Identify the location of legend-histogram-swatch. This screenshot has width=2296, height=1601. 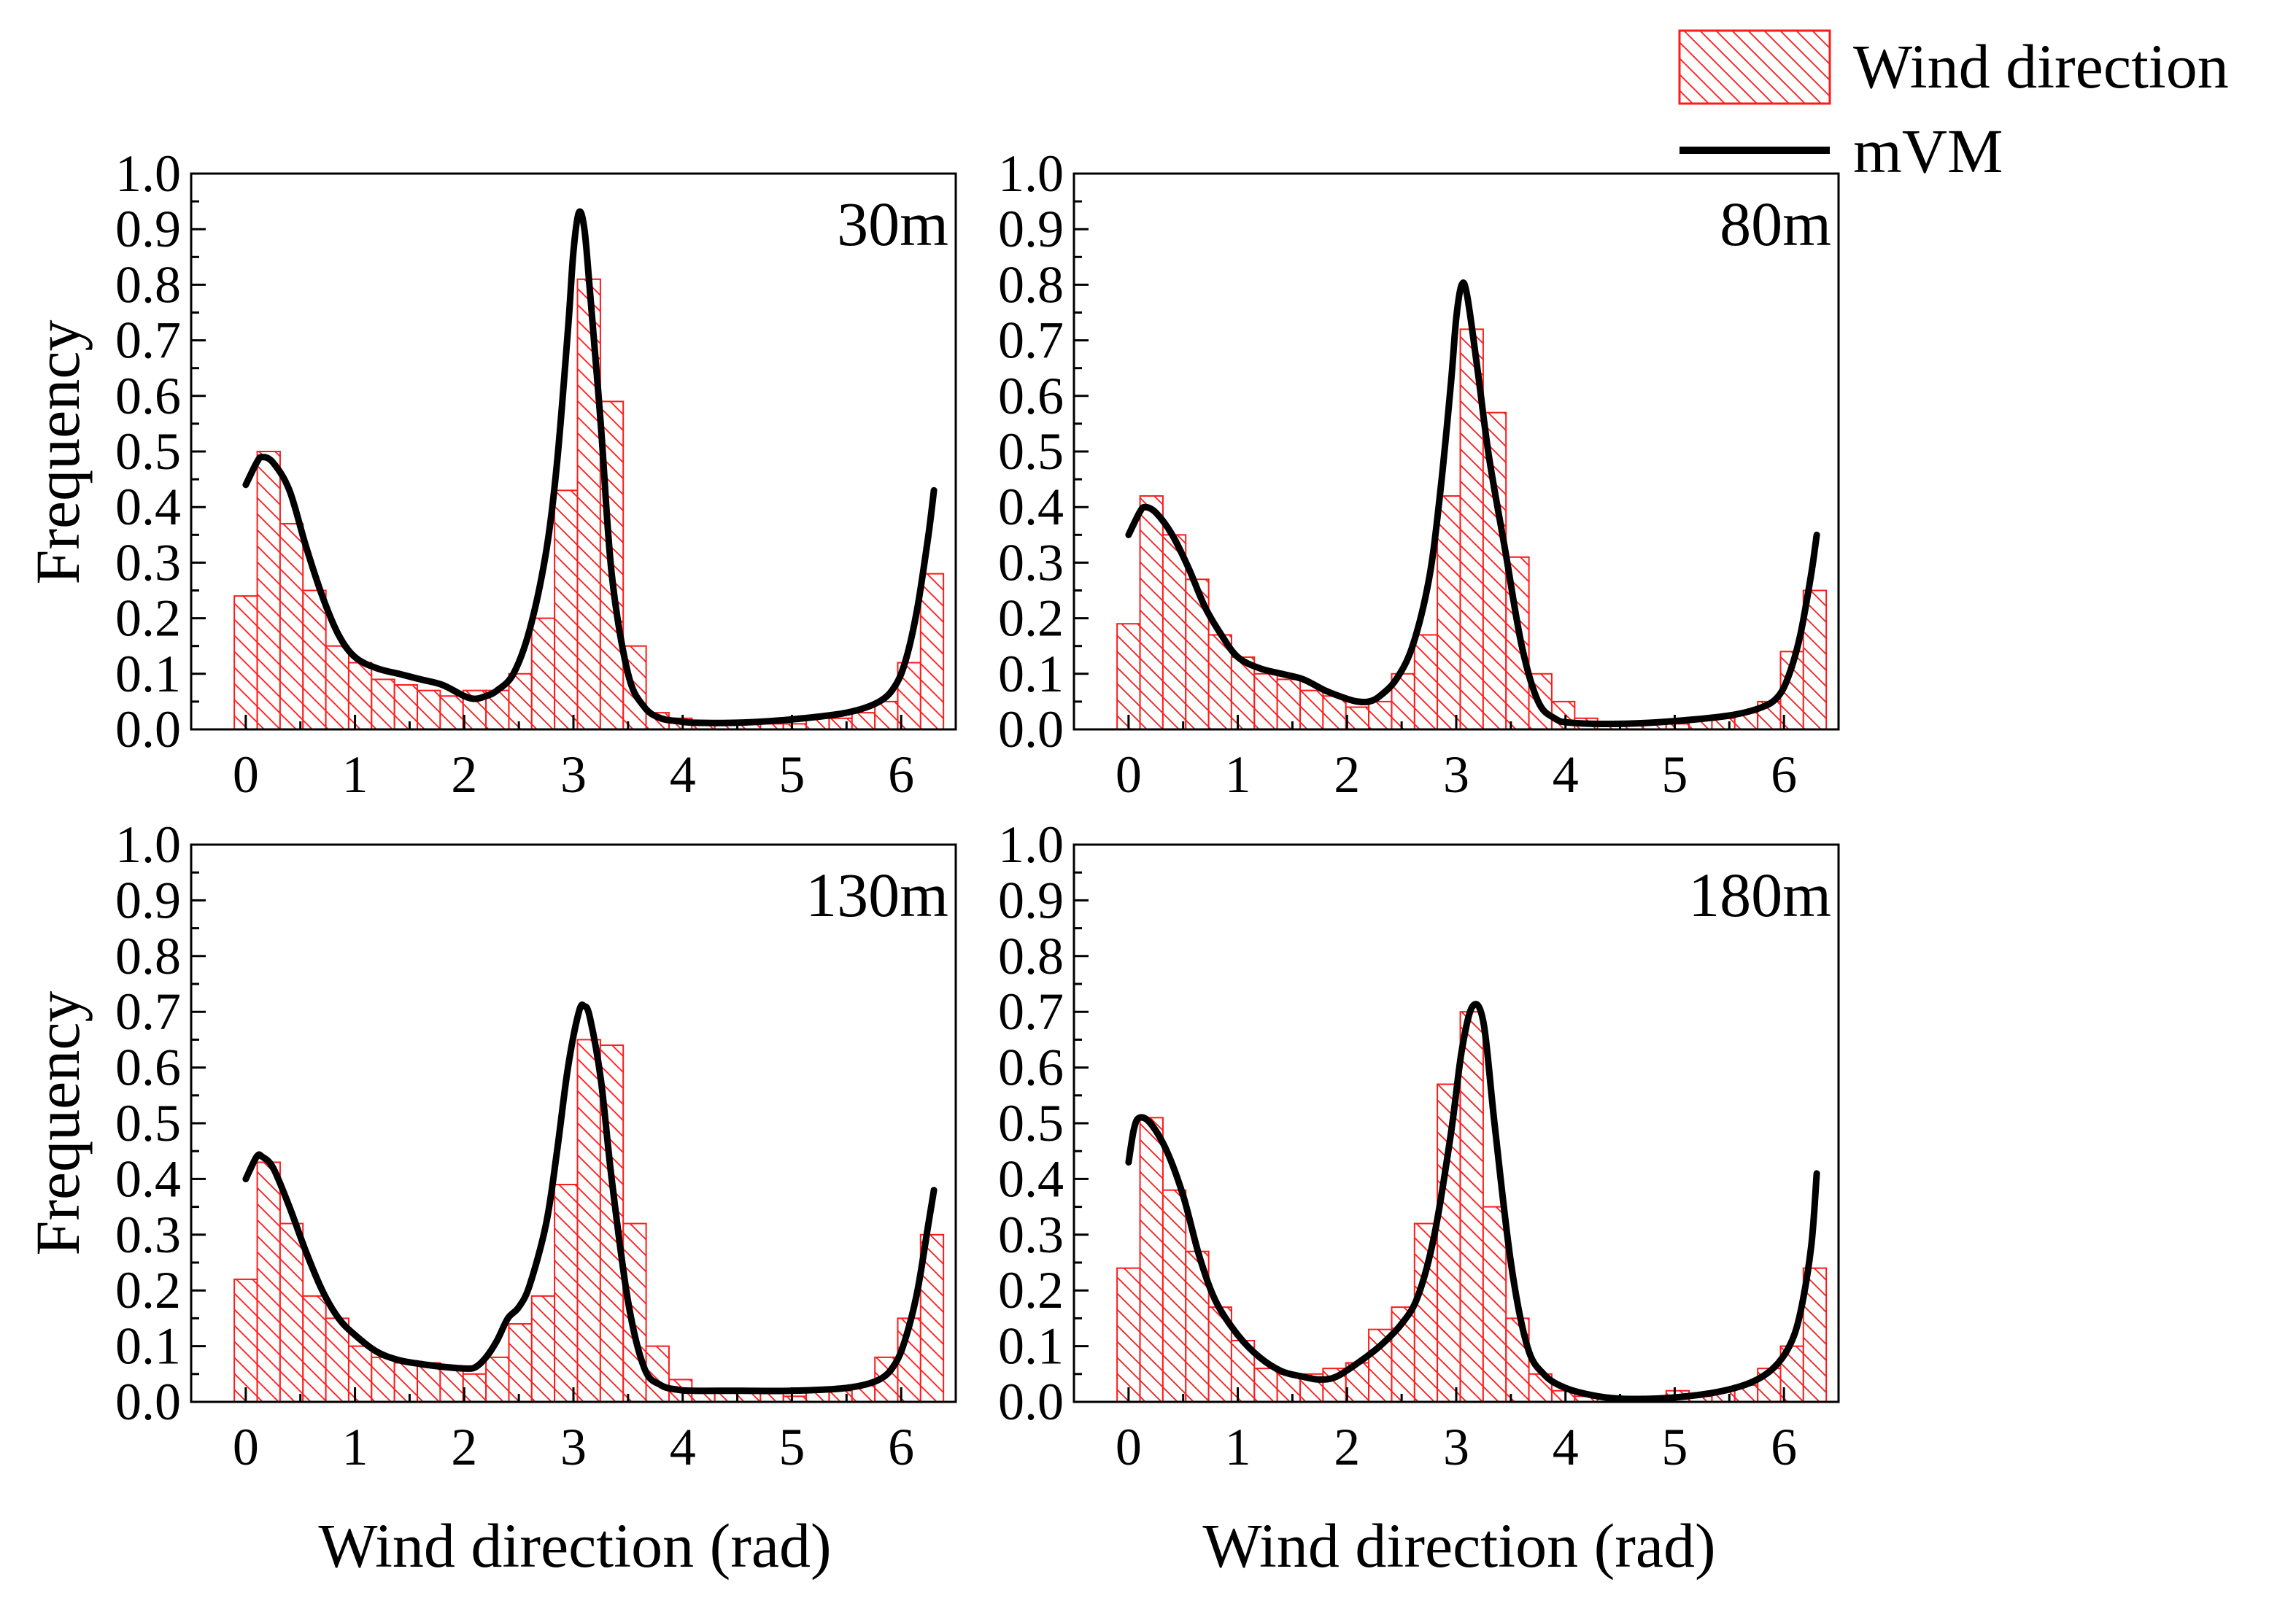
(1755, 67).